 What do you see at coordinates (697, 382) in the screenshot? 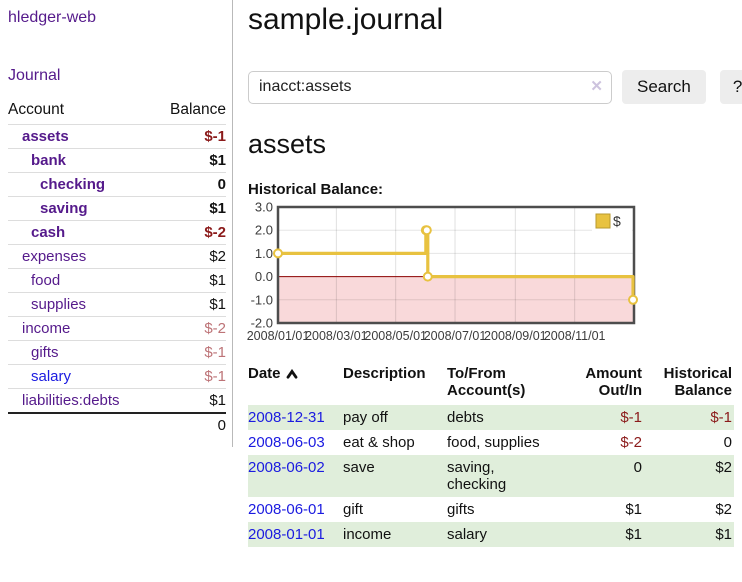
I see `column-header-balance: Historical Balance` at bounding box center [697, 382].